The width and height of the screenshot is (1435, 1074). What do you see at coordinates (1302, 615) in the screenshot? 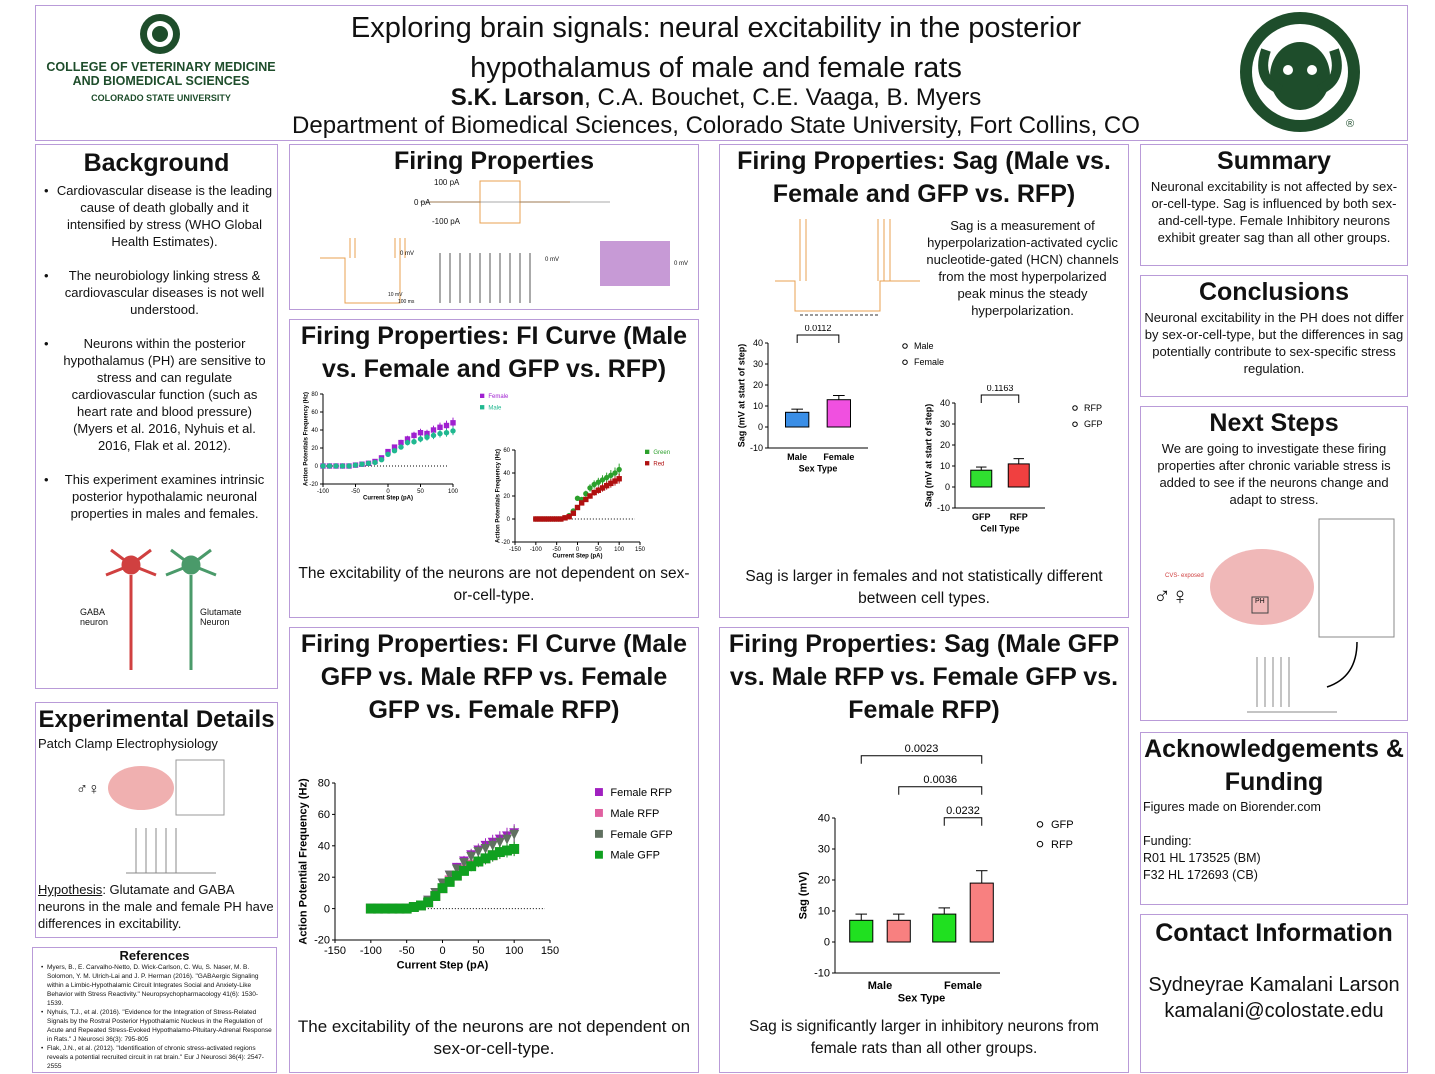
I see `brain-illustration` at bounding box center [1302, 615].